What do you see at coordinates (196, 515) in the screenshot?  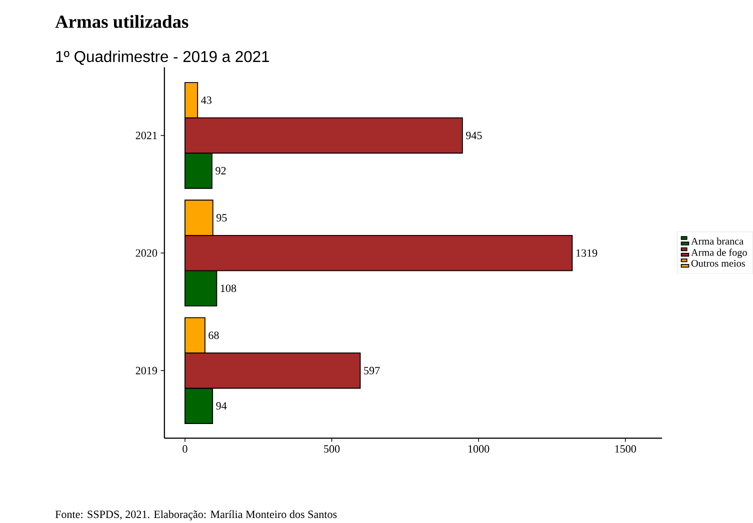 I see `source-note: Fonte: SSPDS, 2021. Elaboração: Marília Monteiro dos Santos` at bounding box center [196, 515].